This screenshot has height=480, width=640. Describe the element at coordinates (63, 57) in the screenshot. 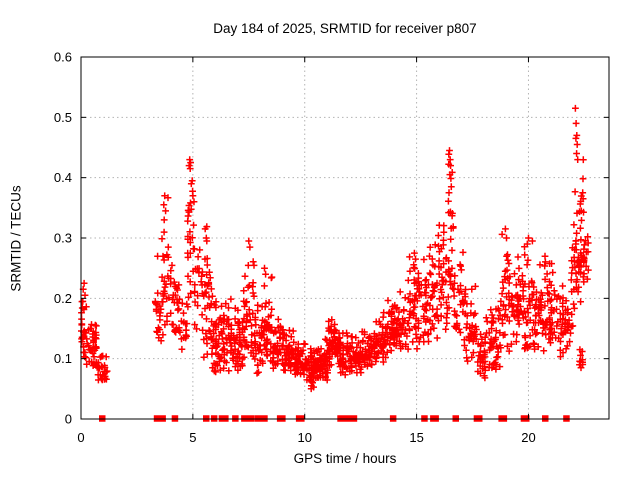

I see `svg-text: 0.6` at that location.